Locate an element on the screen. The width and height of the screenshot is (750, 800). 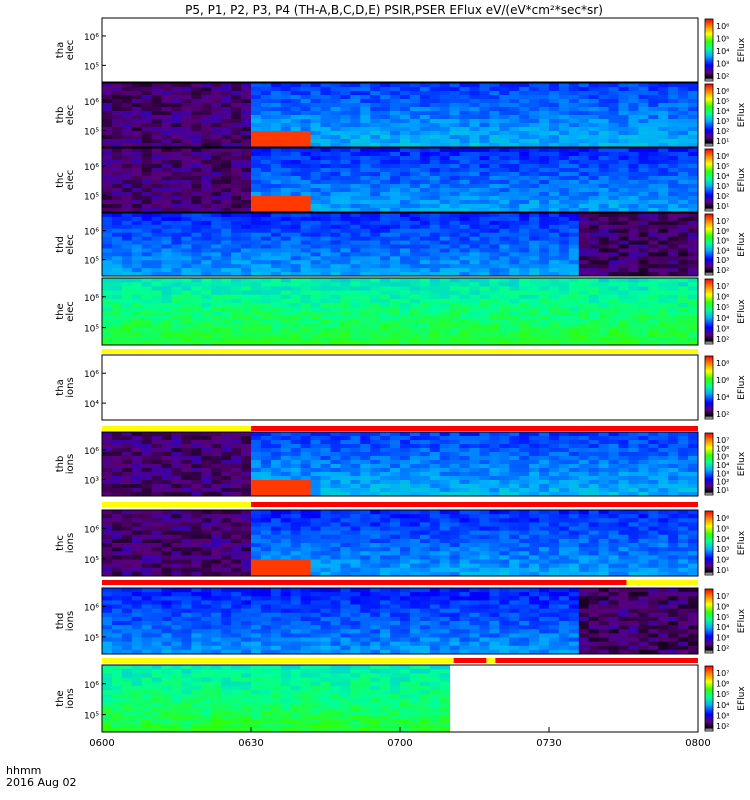
time-format-label: hhmm is located at coordinates (23, 770).